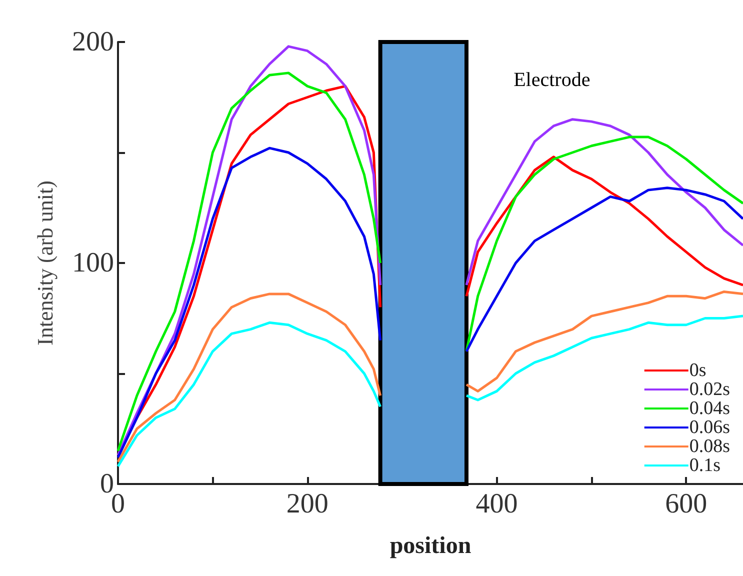  I want to click on x-tick-label: 200, so click(307, 504).